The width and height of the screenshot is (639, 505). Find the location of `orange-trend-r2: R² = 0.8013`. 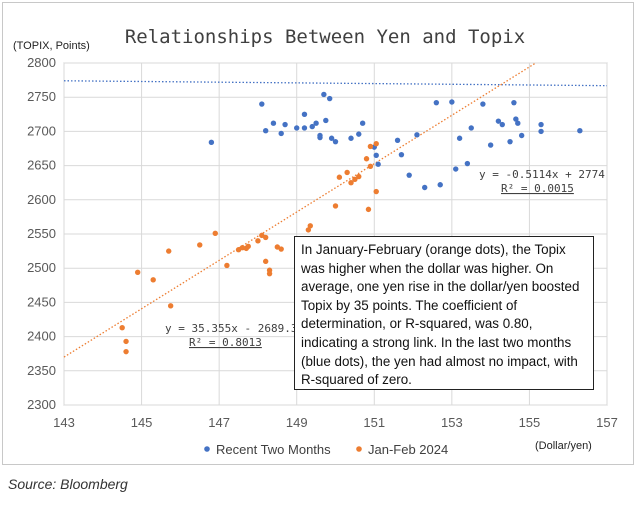

orange-trend-r2: R² = 0.8013 is located at coordinates (225, 342).